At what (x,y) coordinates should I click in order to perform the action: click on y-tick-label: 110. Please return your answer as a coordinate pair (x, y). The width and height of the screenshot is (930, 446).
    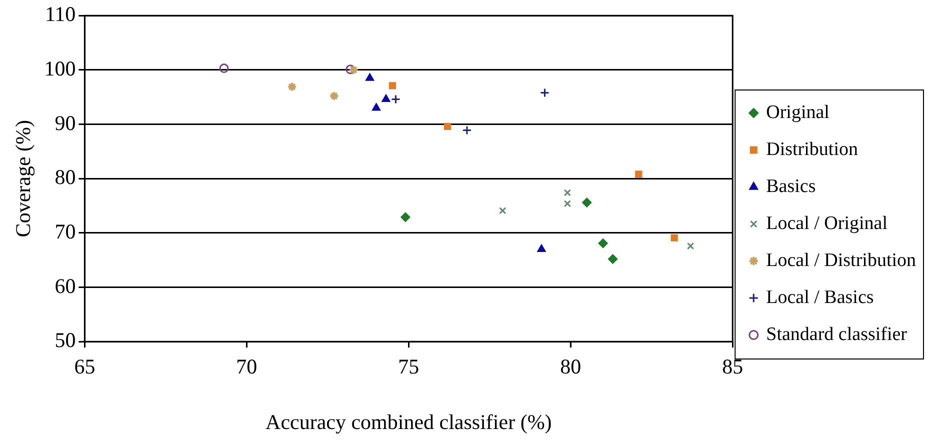
    Looking at the image, I should click on (60, 14).